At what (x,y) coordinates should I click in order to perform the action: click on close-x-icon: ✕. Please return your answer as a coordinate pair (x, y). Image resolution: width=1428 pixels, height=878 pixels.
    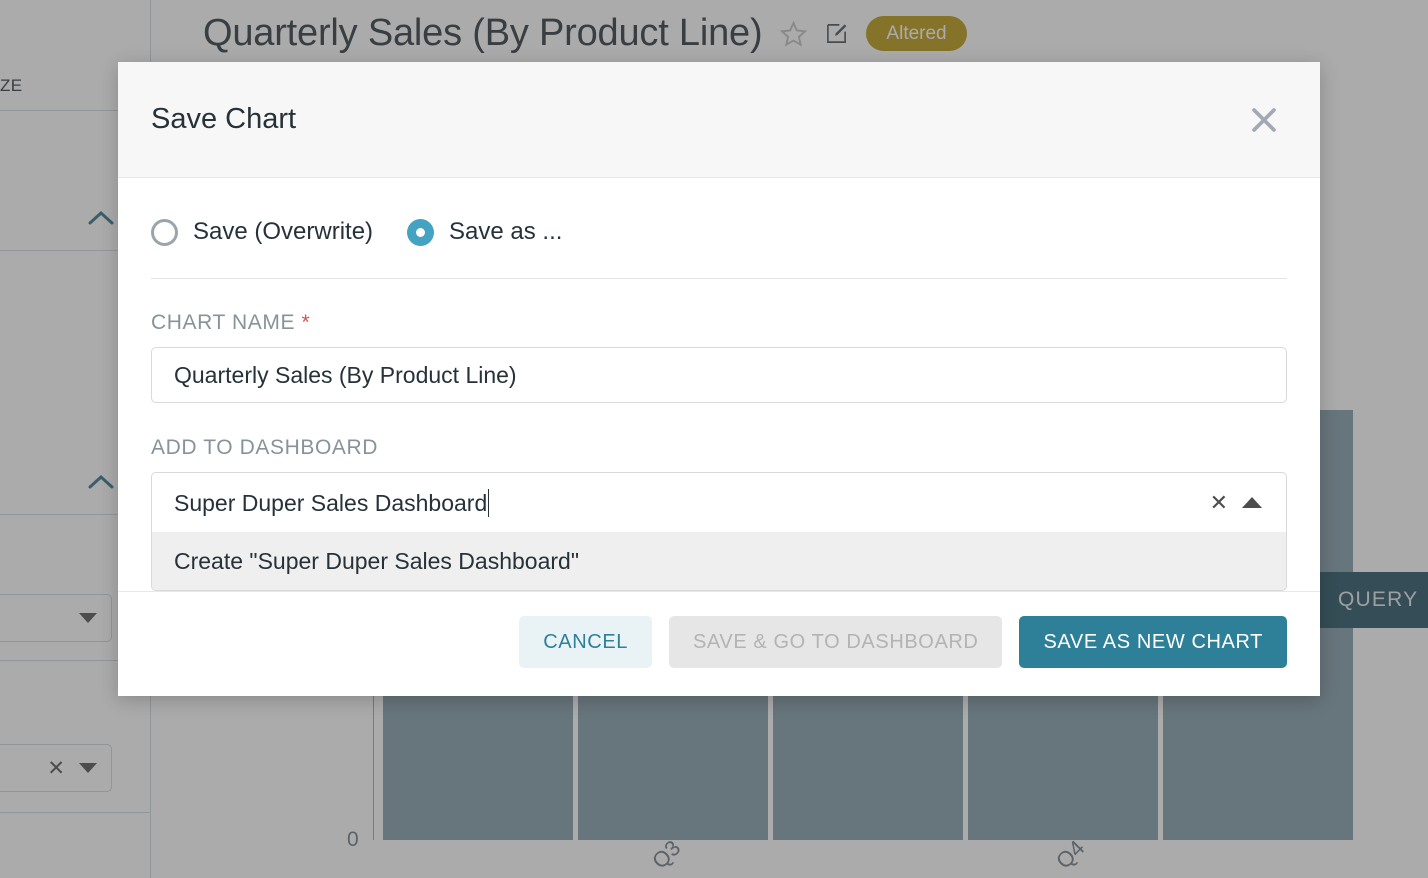
    Looking at the image, I should click on (56, 768).